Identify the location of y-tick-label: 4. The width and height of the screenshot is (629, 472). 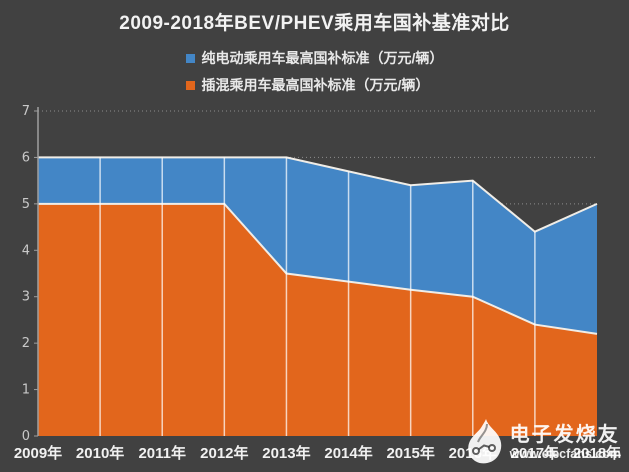
(26, 250).